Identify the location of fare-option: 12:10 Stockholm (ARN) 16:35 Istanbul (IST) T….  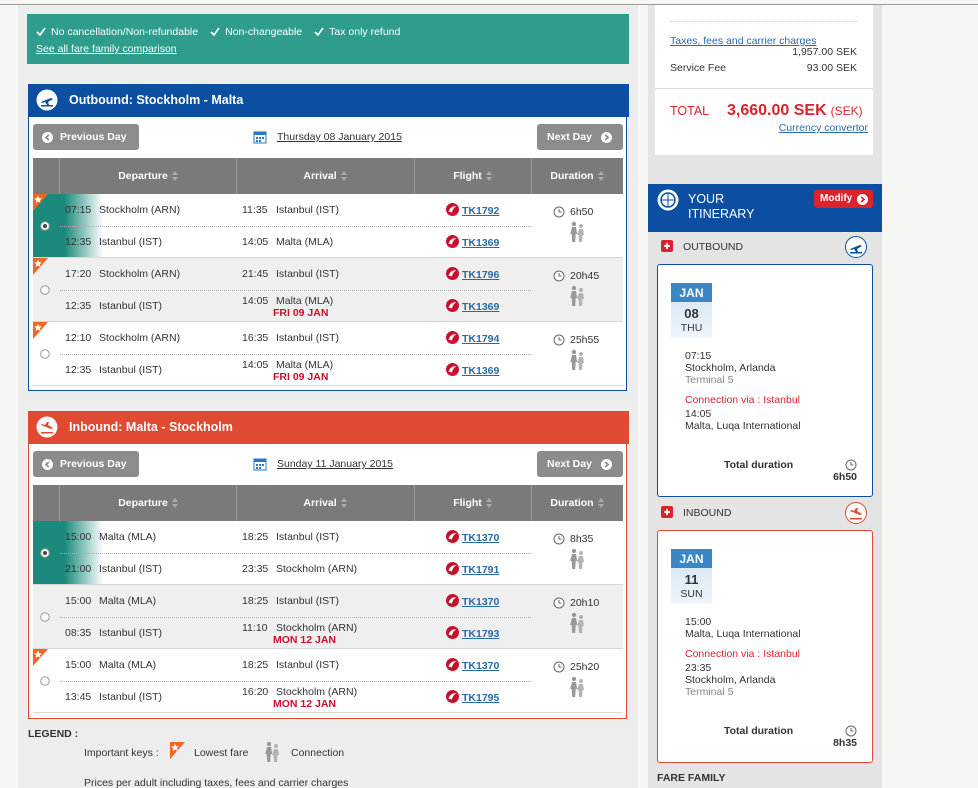
(328, 354).